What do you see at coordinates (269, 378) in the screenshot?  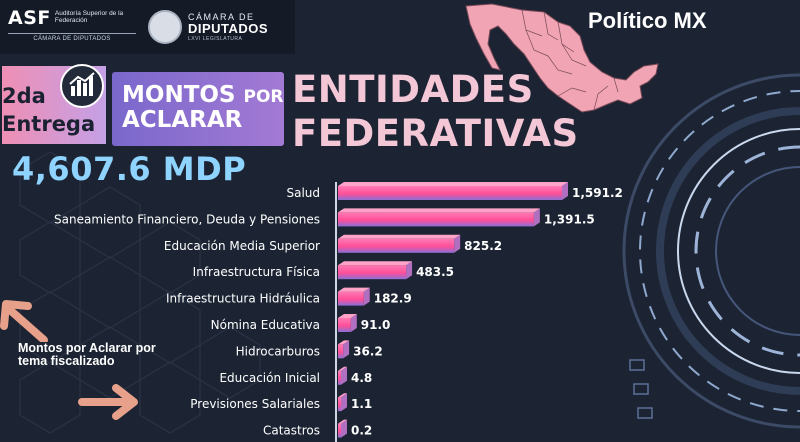 I see `category-label: Educación Inicial` at bounding box center [269, 378].